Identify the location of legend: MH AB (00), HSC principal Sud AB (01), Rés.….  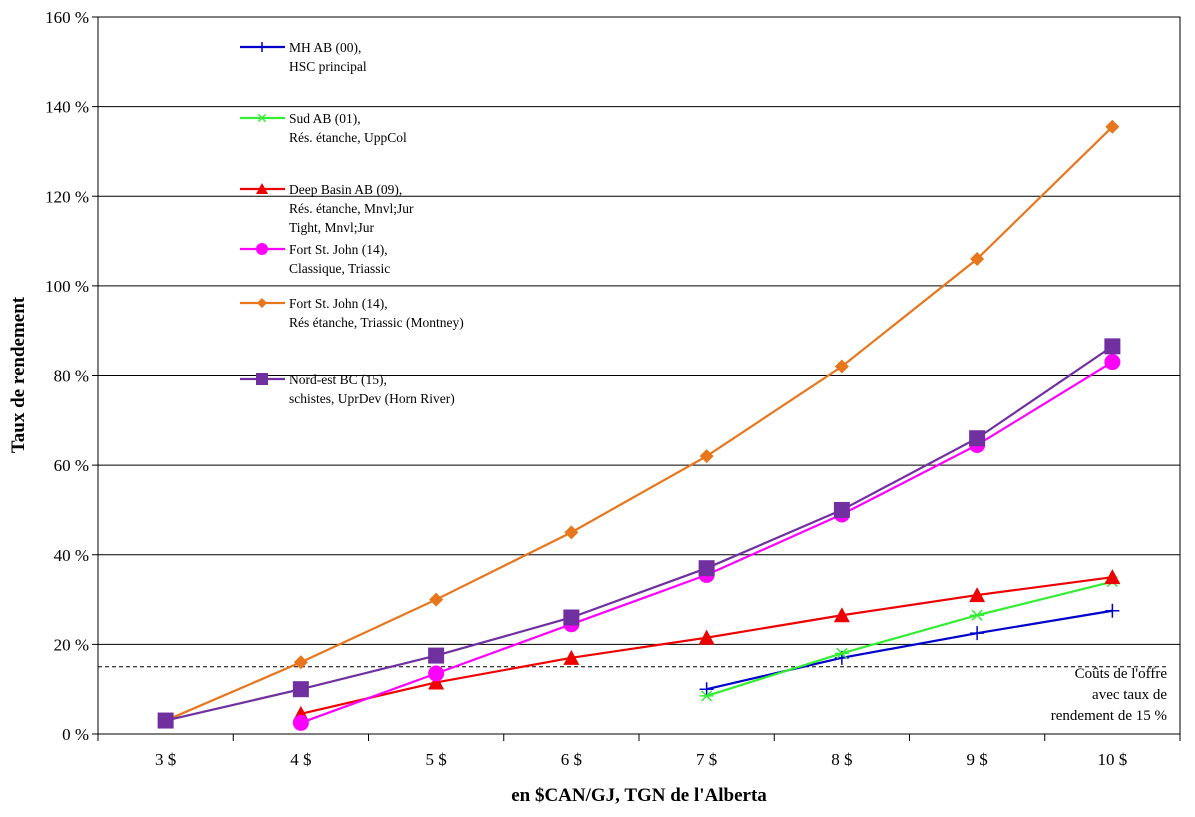
(352, 223).